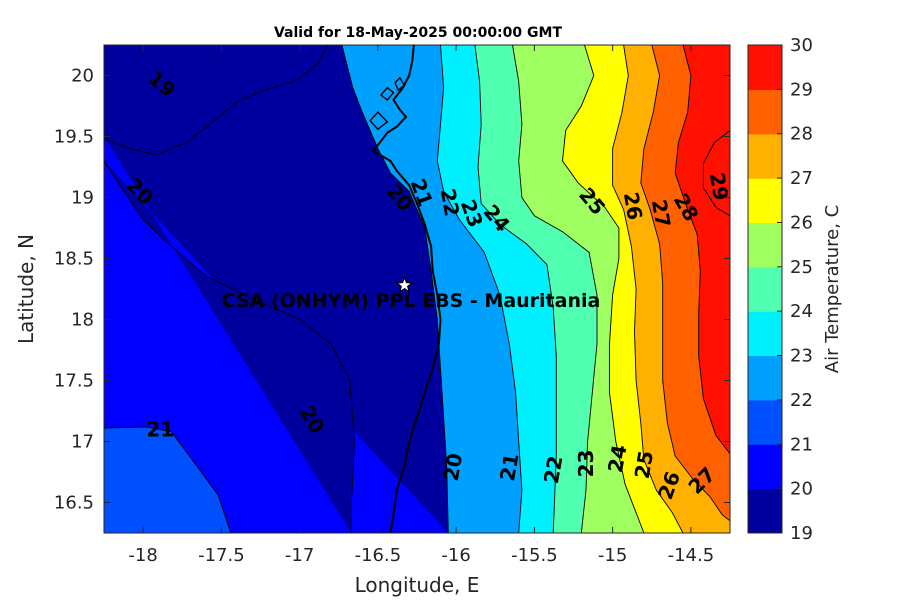  Describe the element at coordinates (586, 464) in the screenshot. I see `contour-label: 23` at that location.